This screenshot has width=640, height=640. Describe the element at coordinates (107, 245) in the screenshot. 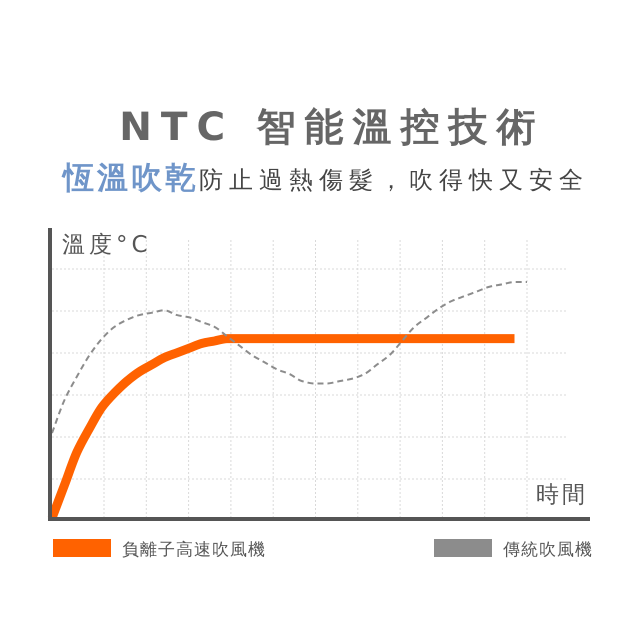

I see `y-axis-title: 溫度°C` at that location.